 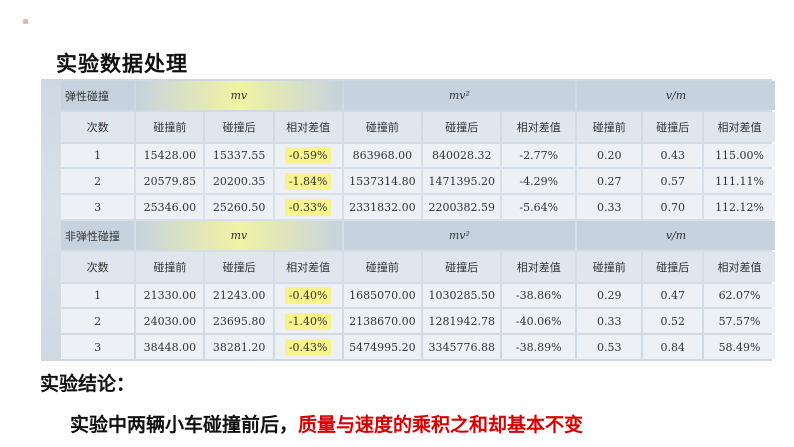 I want to click on table-cell: -0.33%, so click(x=308, y=207).